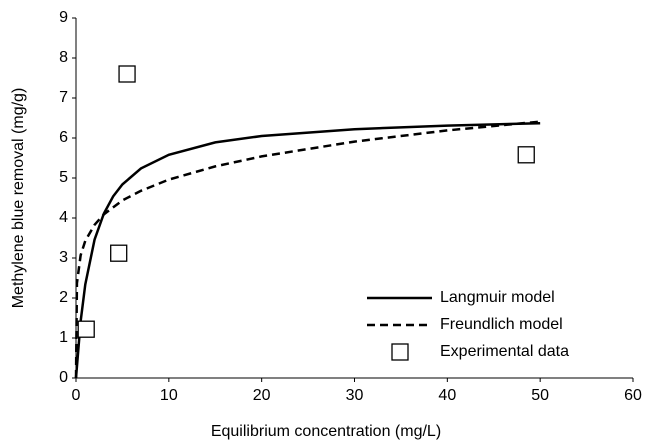  What do you see at coordinates (169, 395) in the screenshot?
I see `x-tick-label: 10` at bounding box center [169, 395].